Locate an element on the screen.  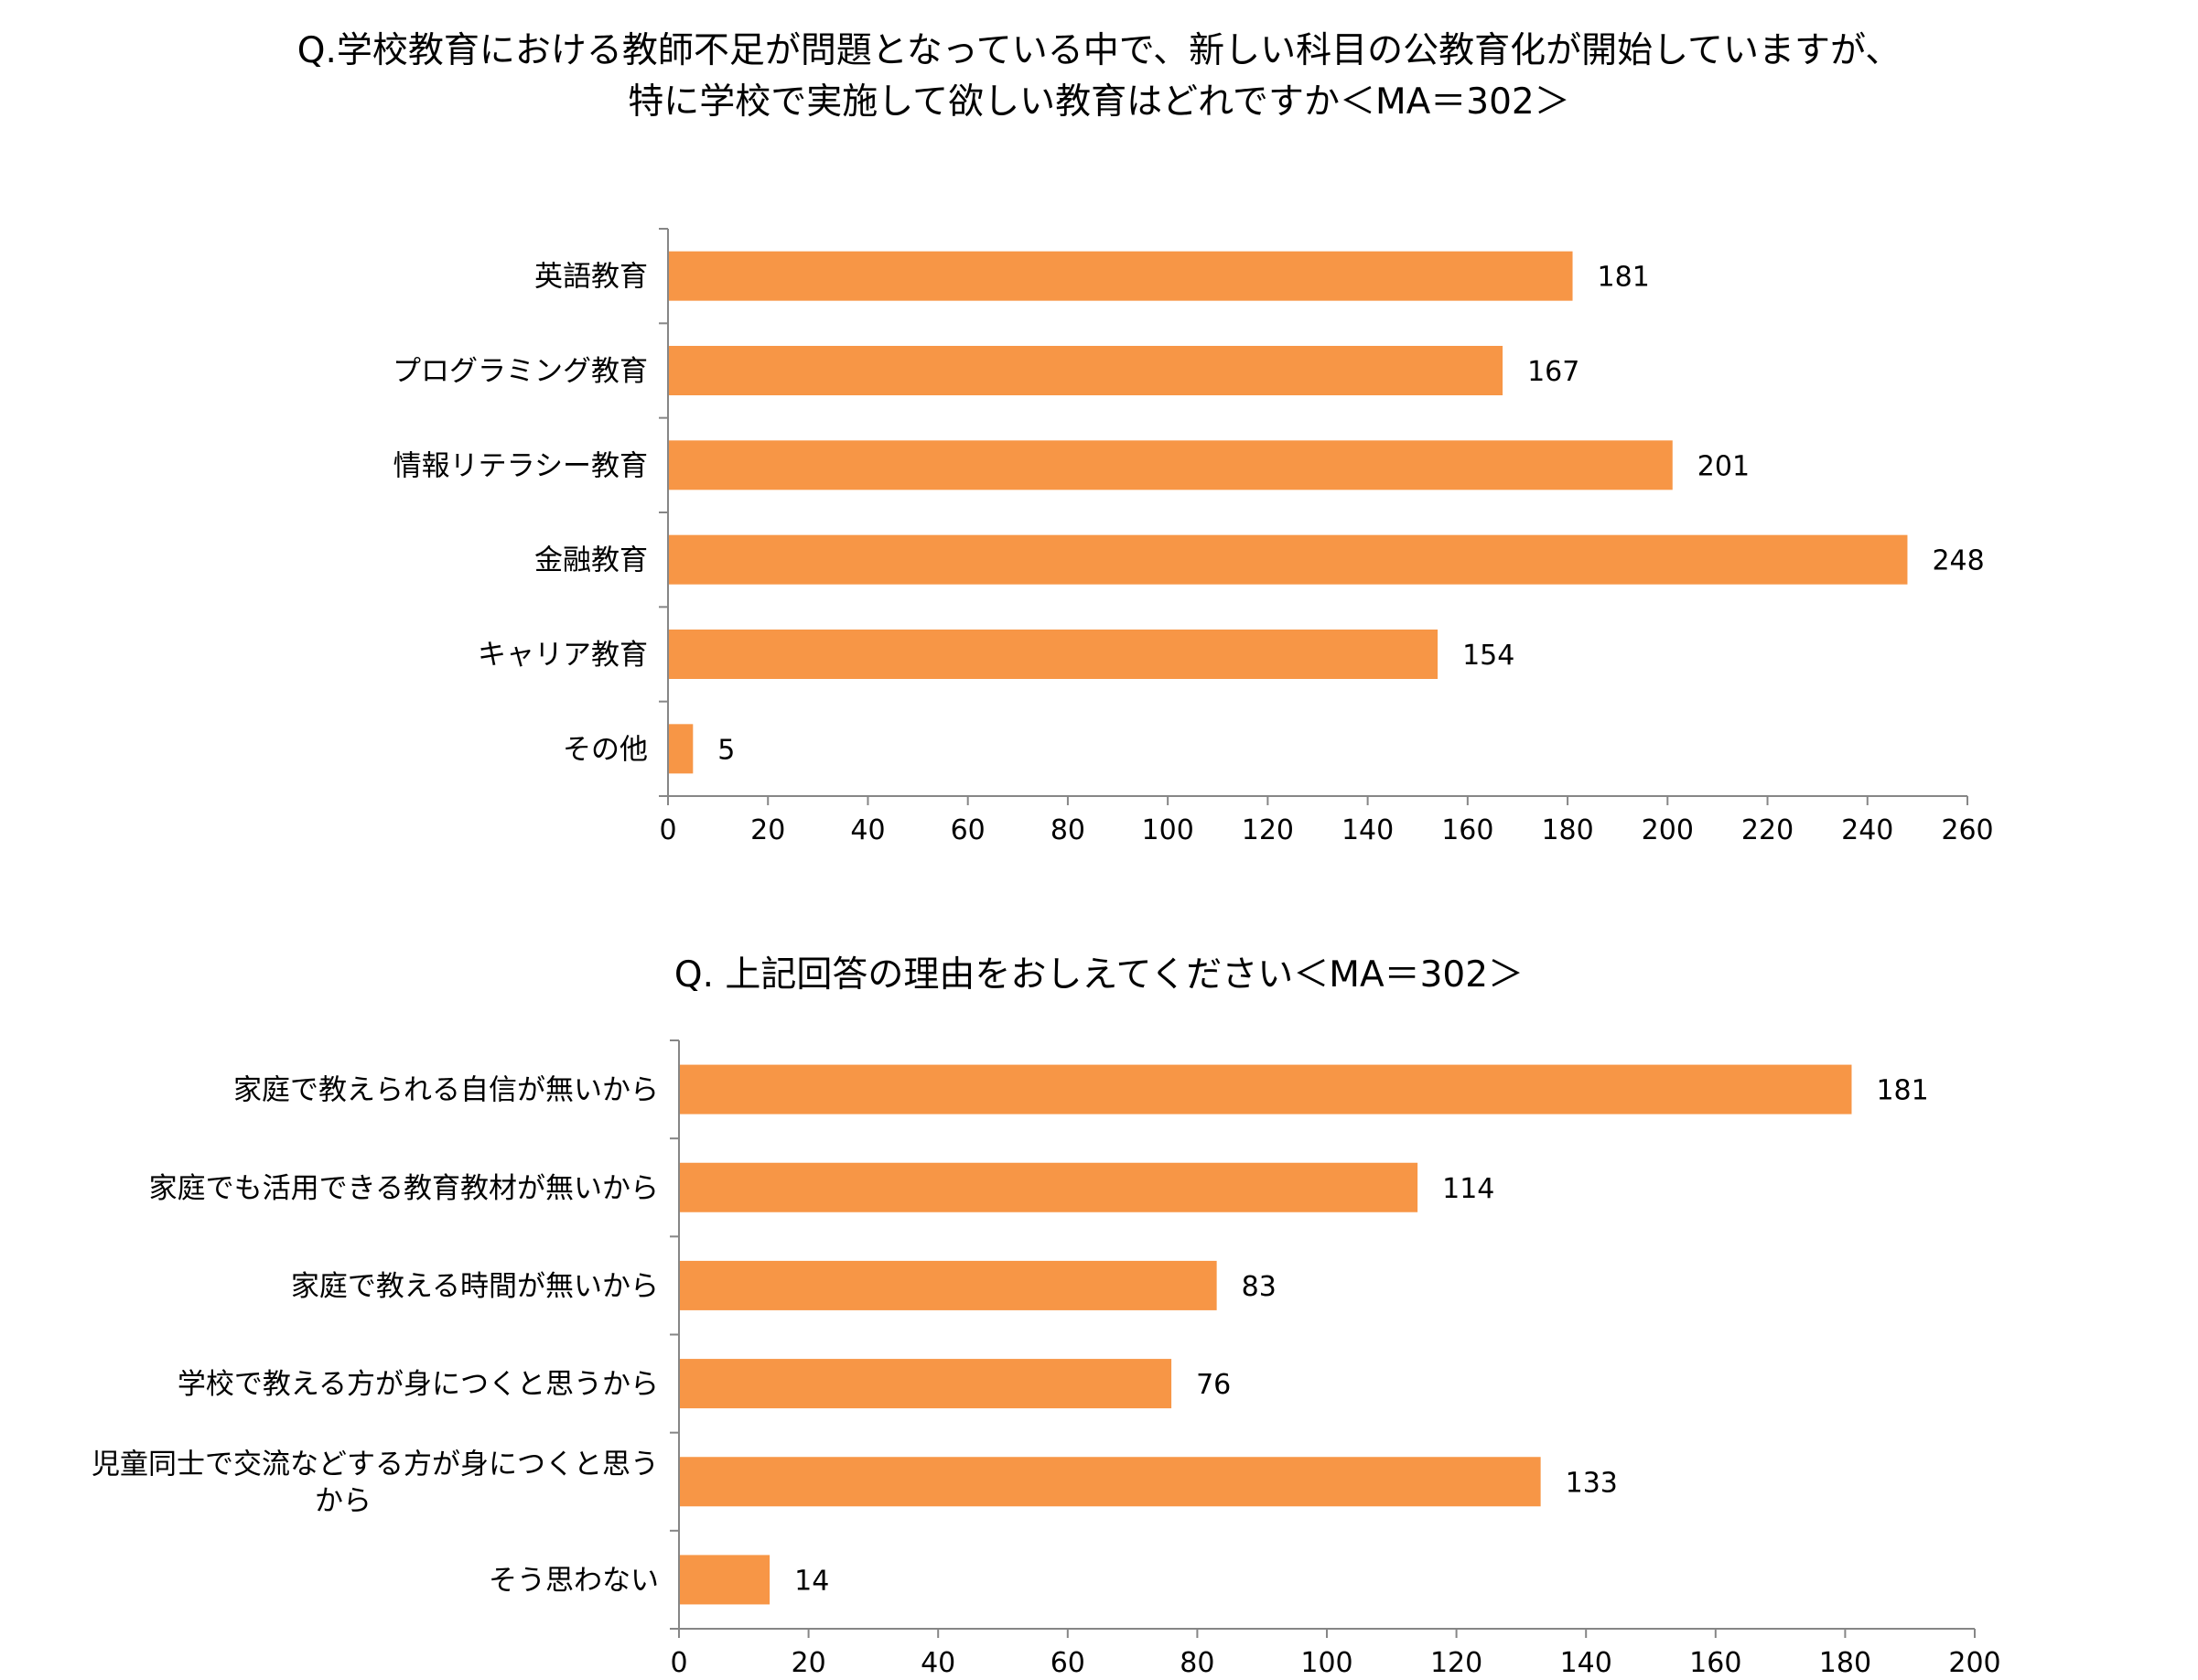
chart2-x-tick-label: 60 is located at coordinates (1068, 1663).